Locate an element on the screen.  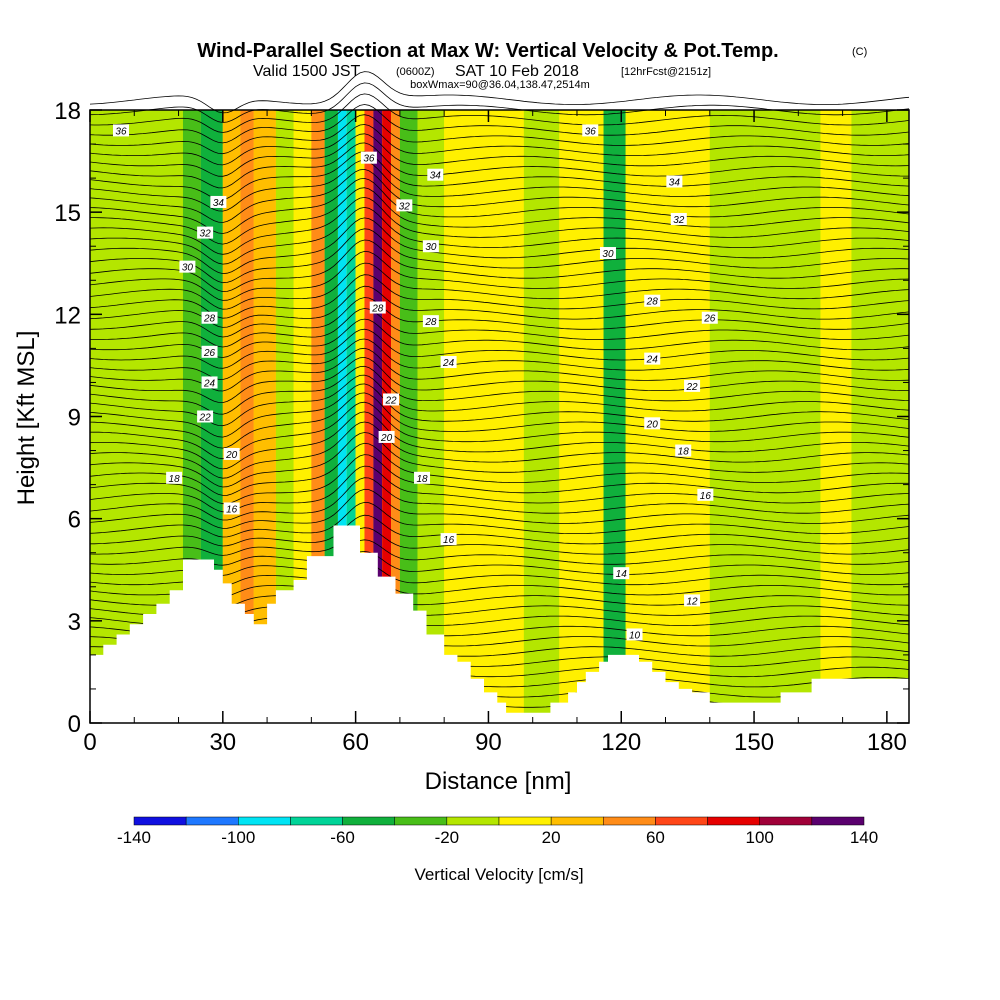
colorbar-title: Vertical Velocity [cm/s] is located at coordinates (498, 874).